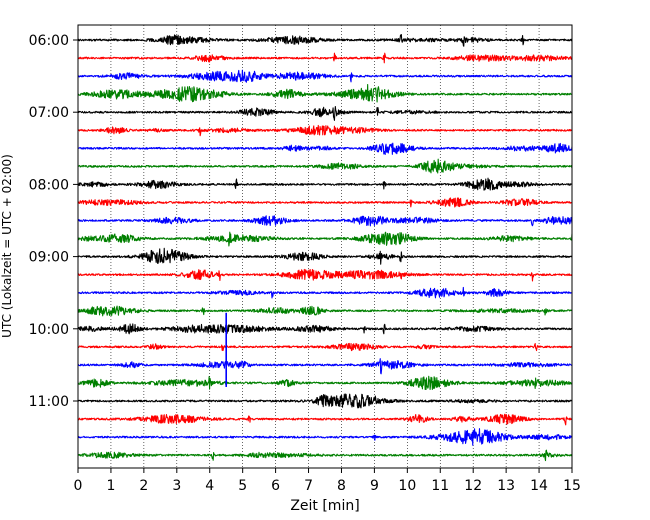 The image size is (650, 520). I want to click on x-tick-label: 10, so click(407, 486).